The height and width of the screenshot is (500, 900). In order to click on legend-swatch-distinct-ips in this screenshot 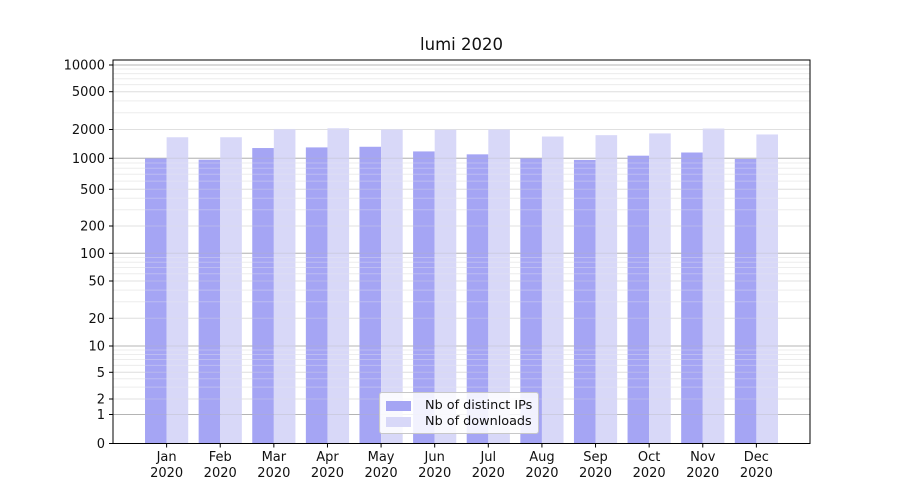, I will do `click(398, 405)`.